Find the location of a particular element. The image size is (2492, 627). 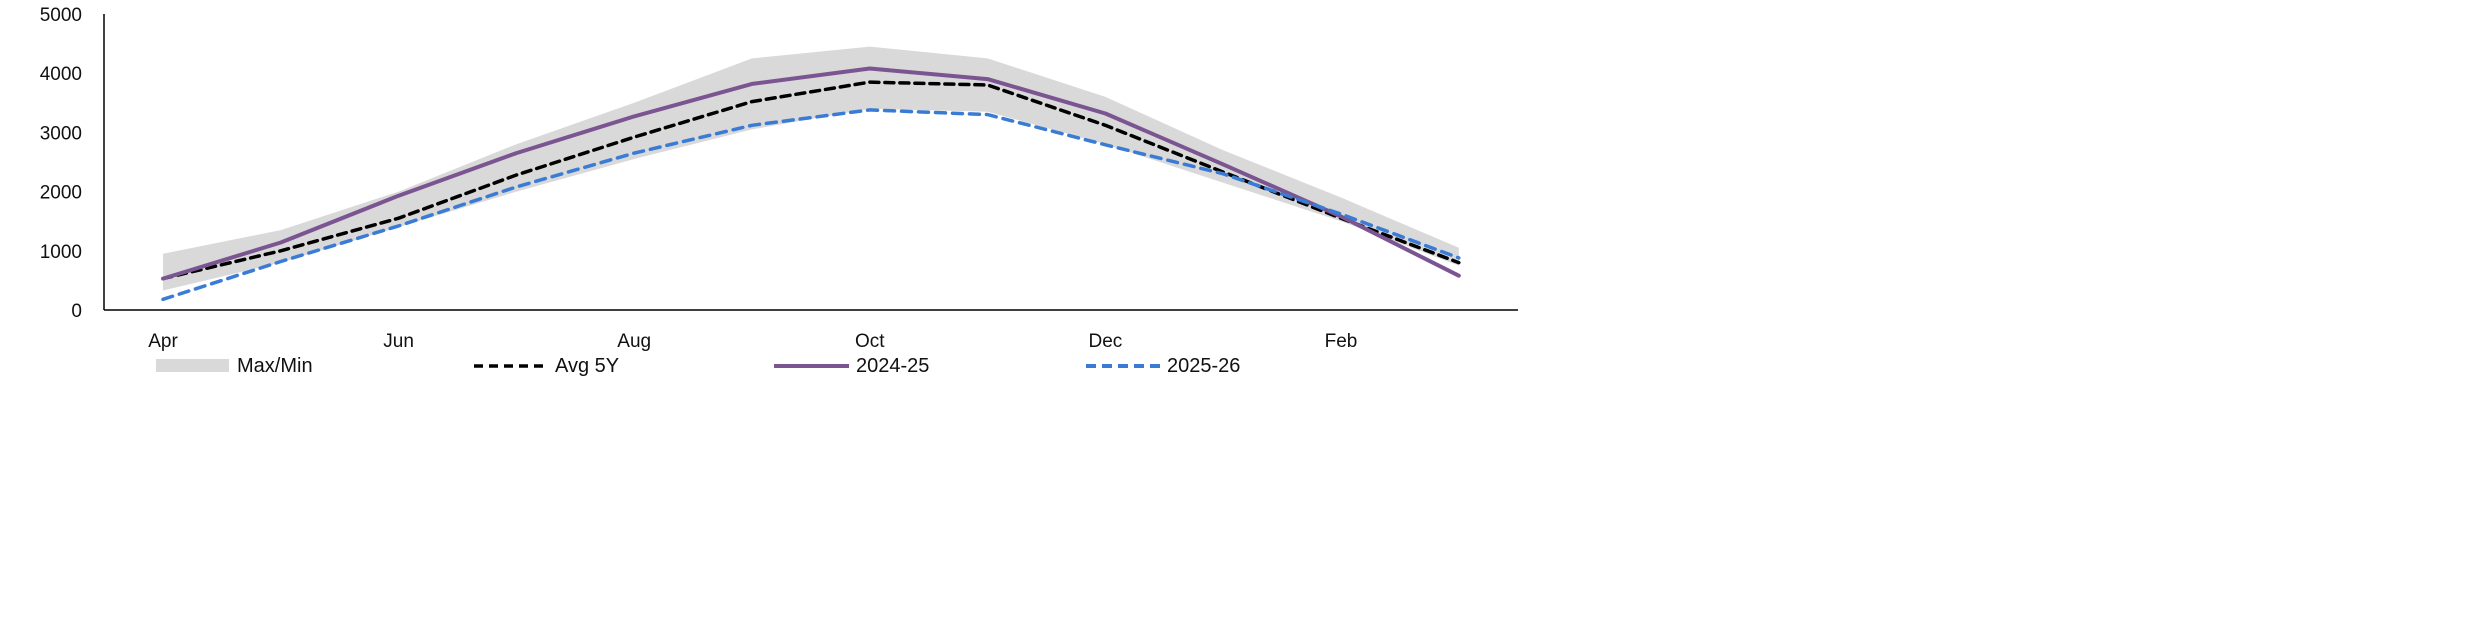

y-tick-label-1000: 1000 is located at coordinates (61, 252).